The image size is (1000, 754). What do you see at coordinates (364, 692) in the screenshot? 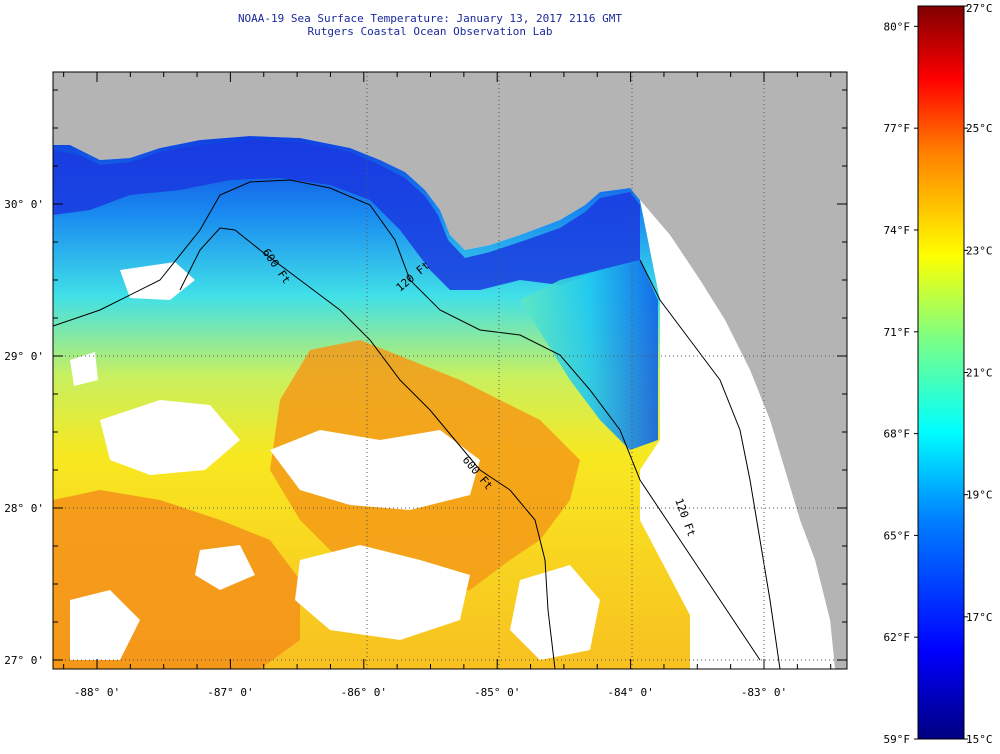
I see `longitude-label: -86° 0'` at bounding box center [364, 692].